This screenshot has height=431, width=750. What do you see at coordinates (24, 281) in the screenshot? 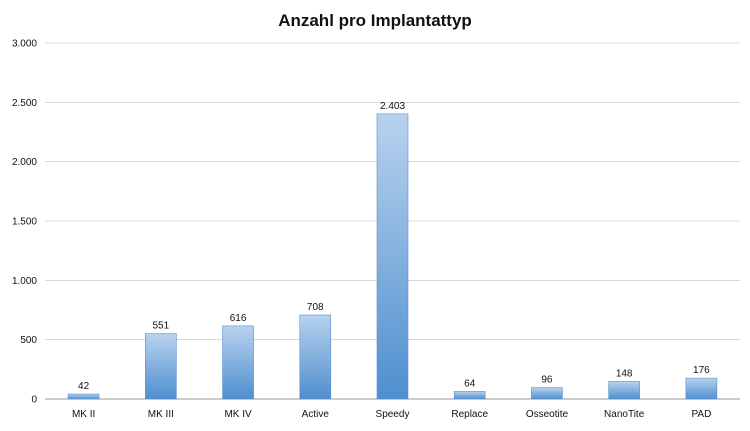
I see `y-tick-label: 1.000` at bounding box center [24, 281].